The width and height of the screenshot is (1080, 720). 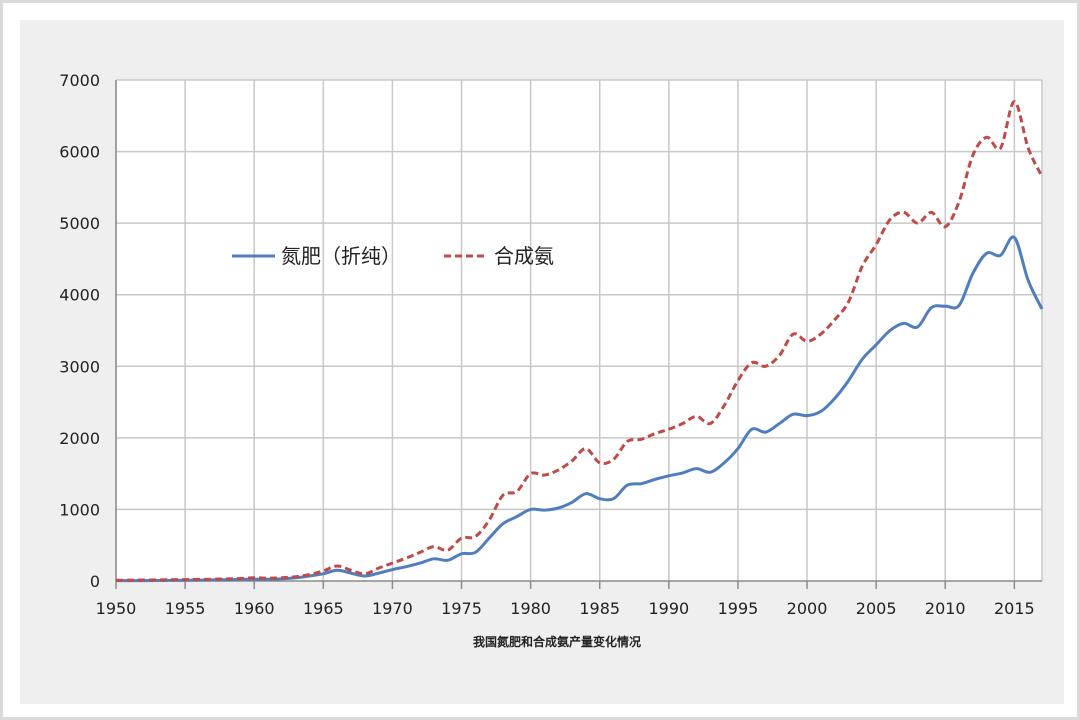 I want to click on x-tick-label: 1995, so click(x=738, y=608).